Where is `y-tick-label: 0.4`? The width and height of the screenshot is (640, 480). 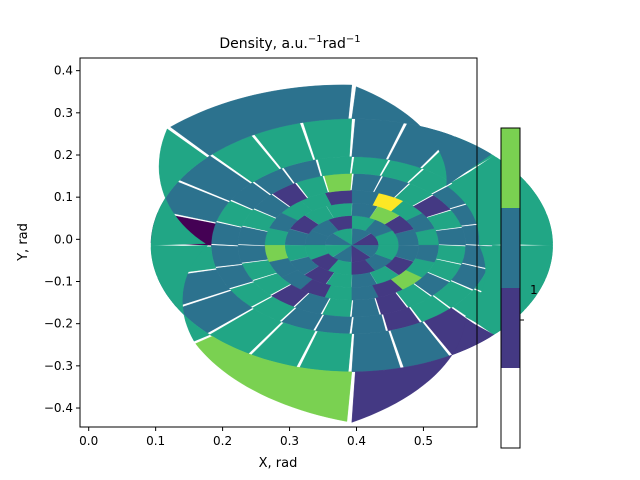 y-tick-label: 0.4 is located at coordinates (63, 71).